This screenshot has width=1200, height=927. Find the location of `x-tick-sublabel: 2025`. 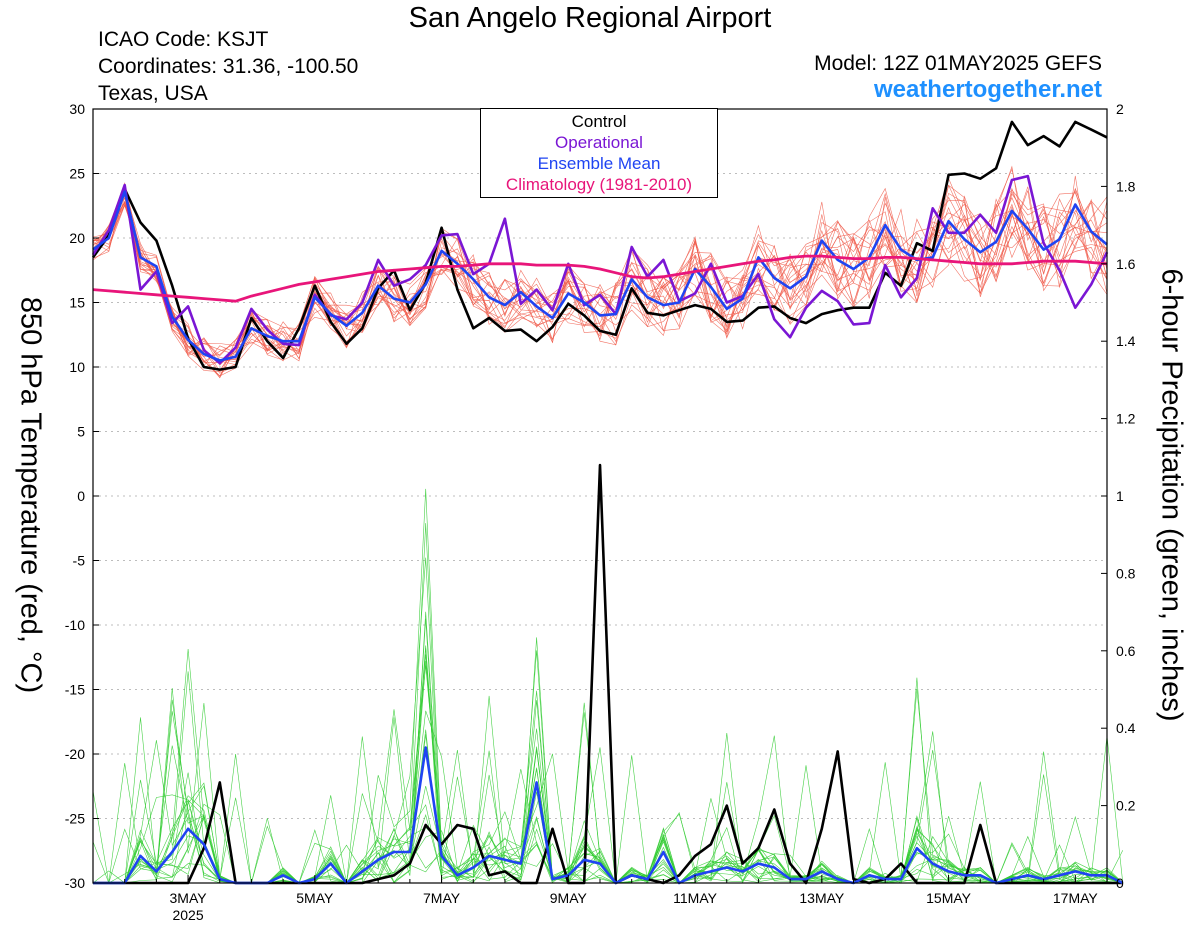

x-tick-sublabel: 2025 is located at coordinates (187, 915).